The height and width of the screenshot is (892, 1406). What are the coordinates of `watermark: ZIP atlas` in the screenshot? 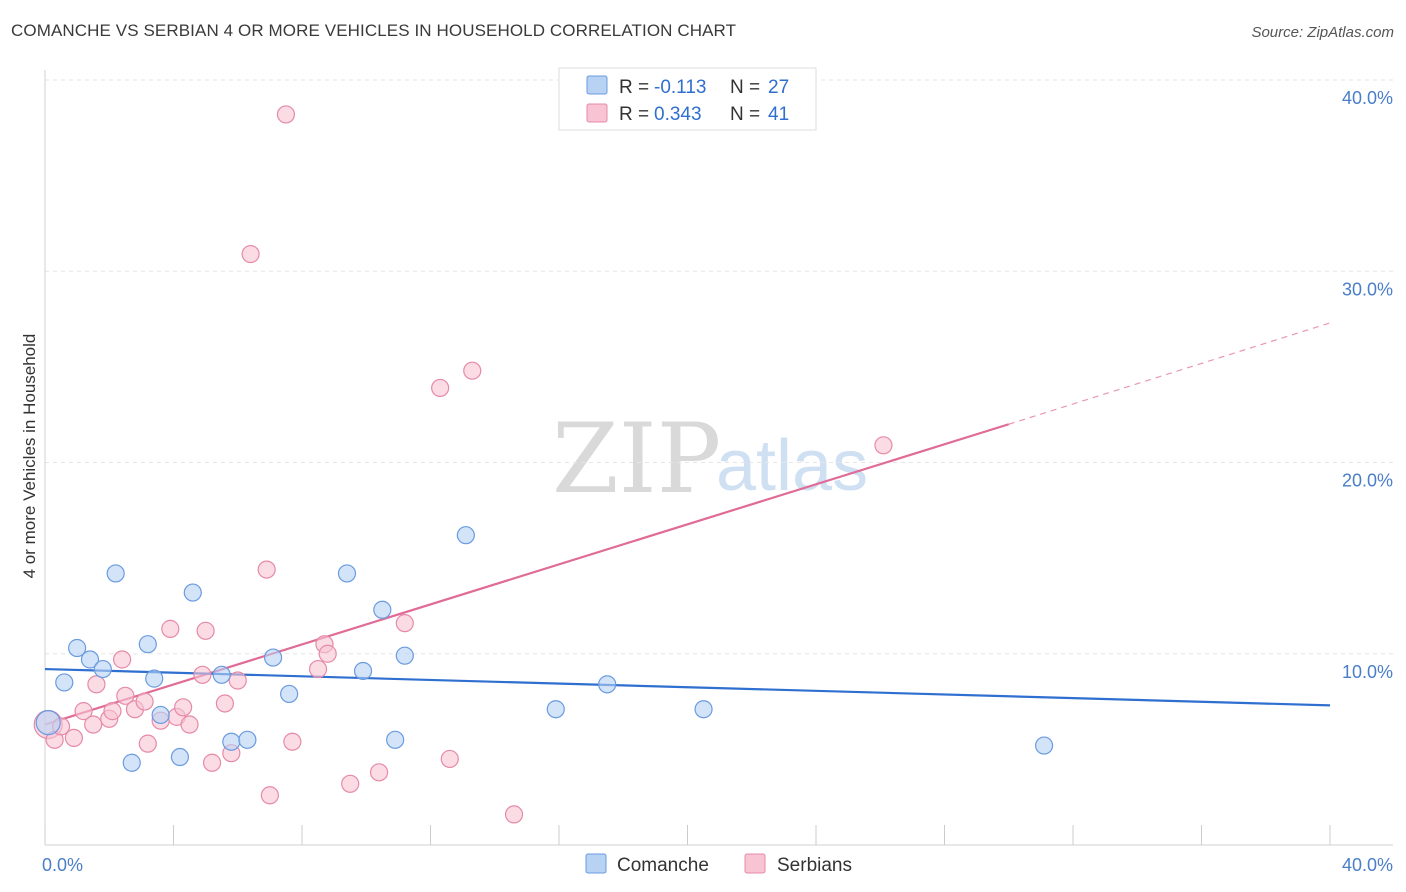 It's located at (710, 459).